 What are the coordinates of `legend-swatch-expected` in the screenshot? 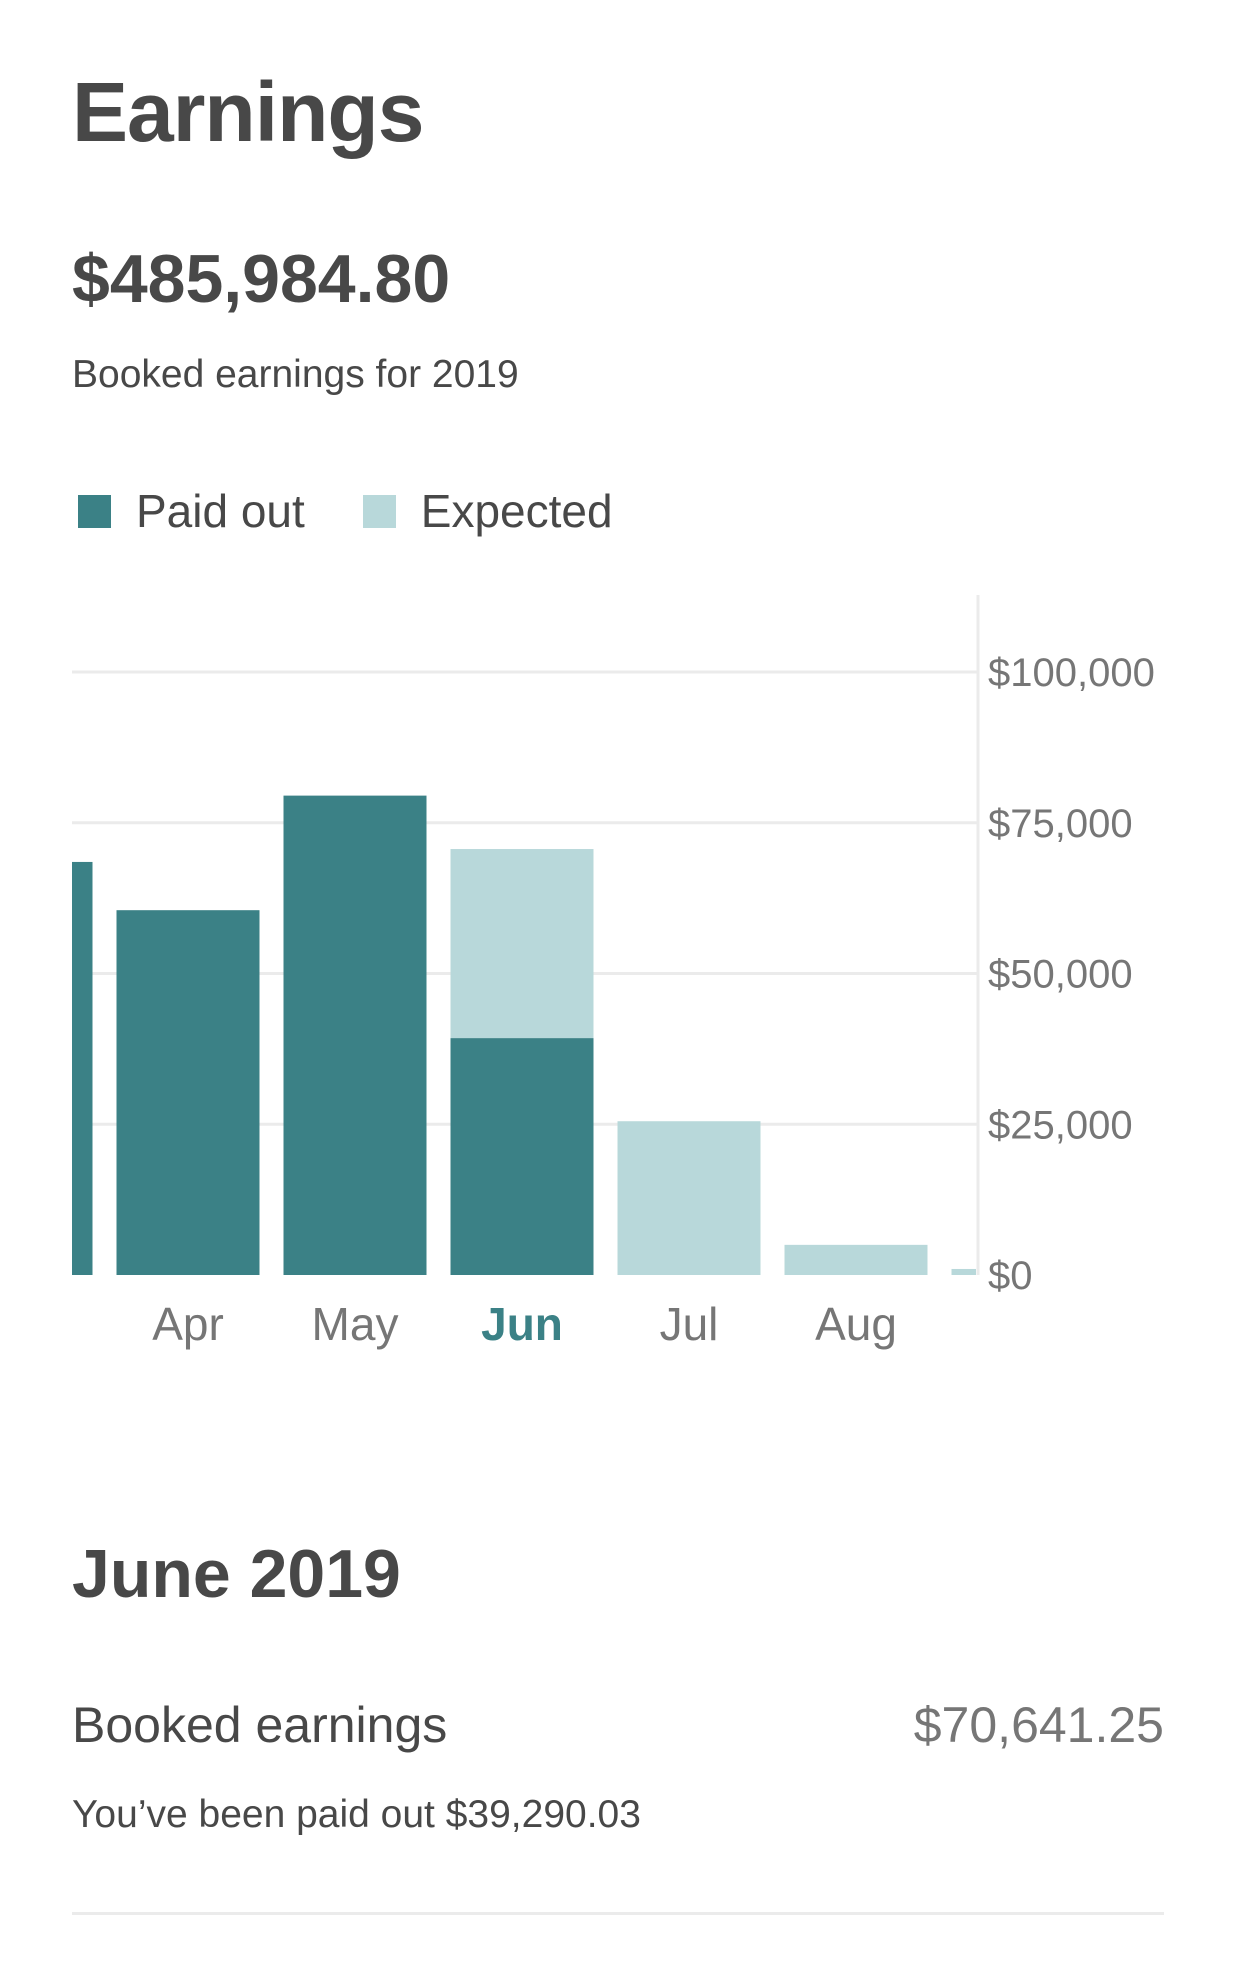 It's located at (379, 511).